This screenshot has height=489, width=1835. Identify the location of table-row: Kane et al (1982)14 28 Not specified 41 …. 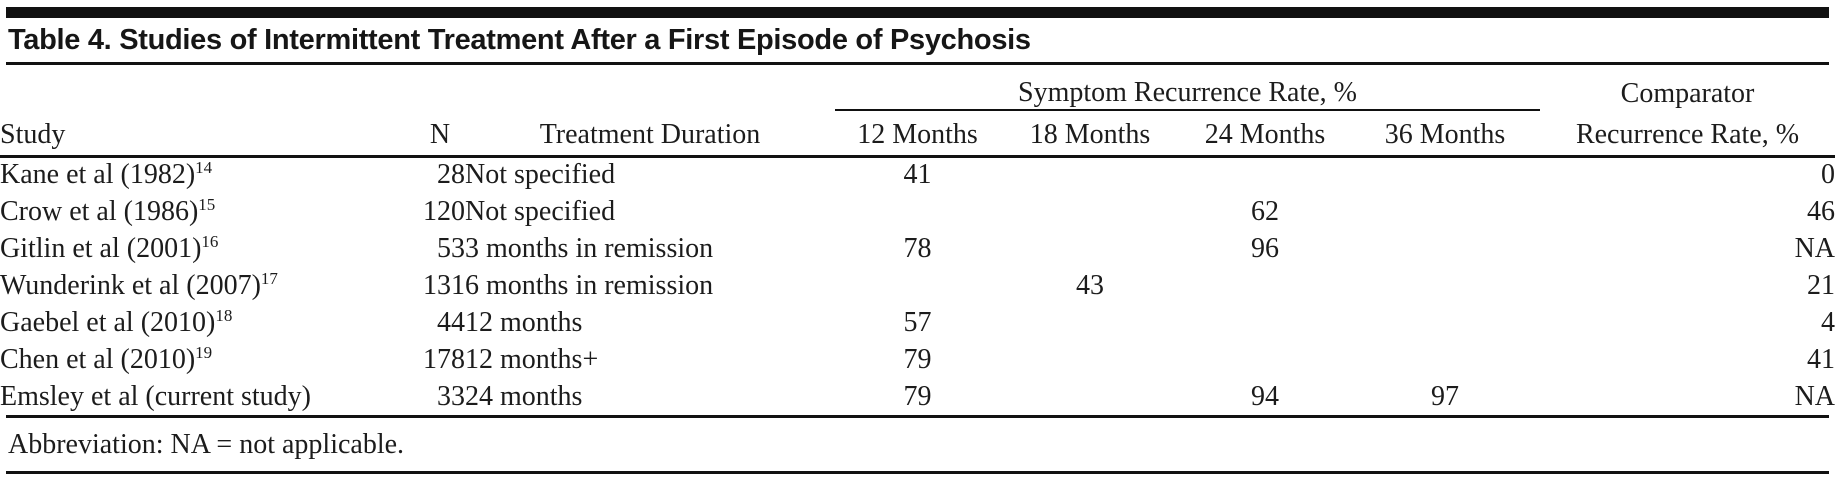
(917, 174).